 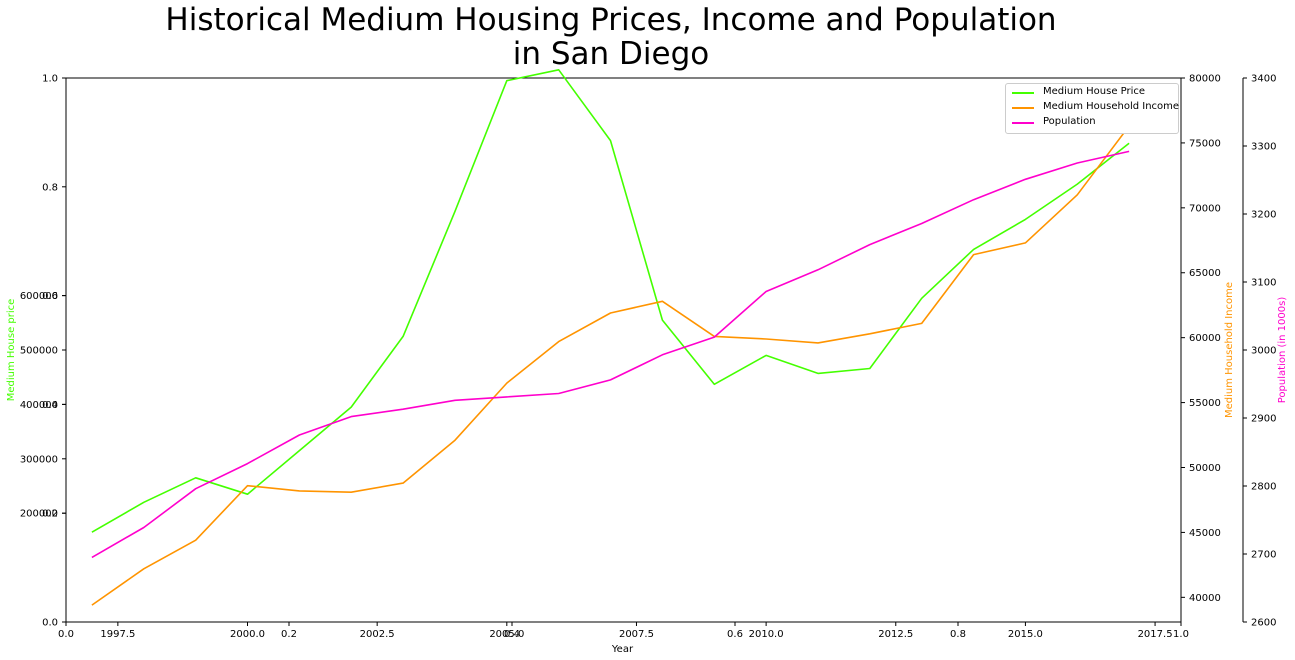 What do you see at coordinates (50, 296) in the screenshot?
I see `left-unit-tick-label: 0.6` at bounding box center [50, 296].